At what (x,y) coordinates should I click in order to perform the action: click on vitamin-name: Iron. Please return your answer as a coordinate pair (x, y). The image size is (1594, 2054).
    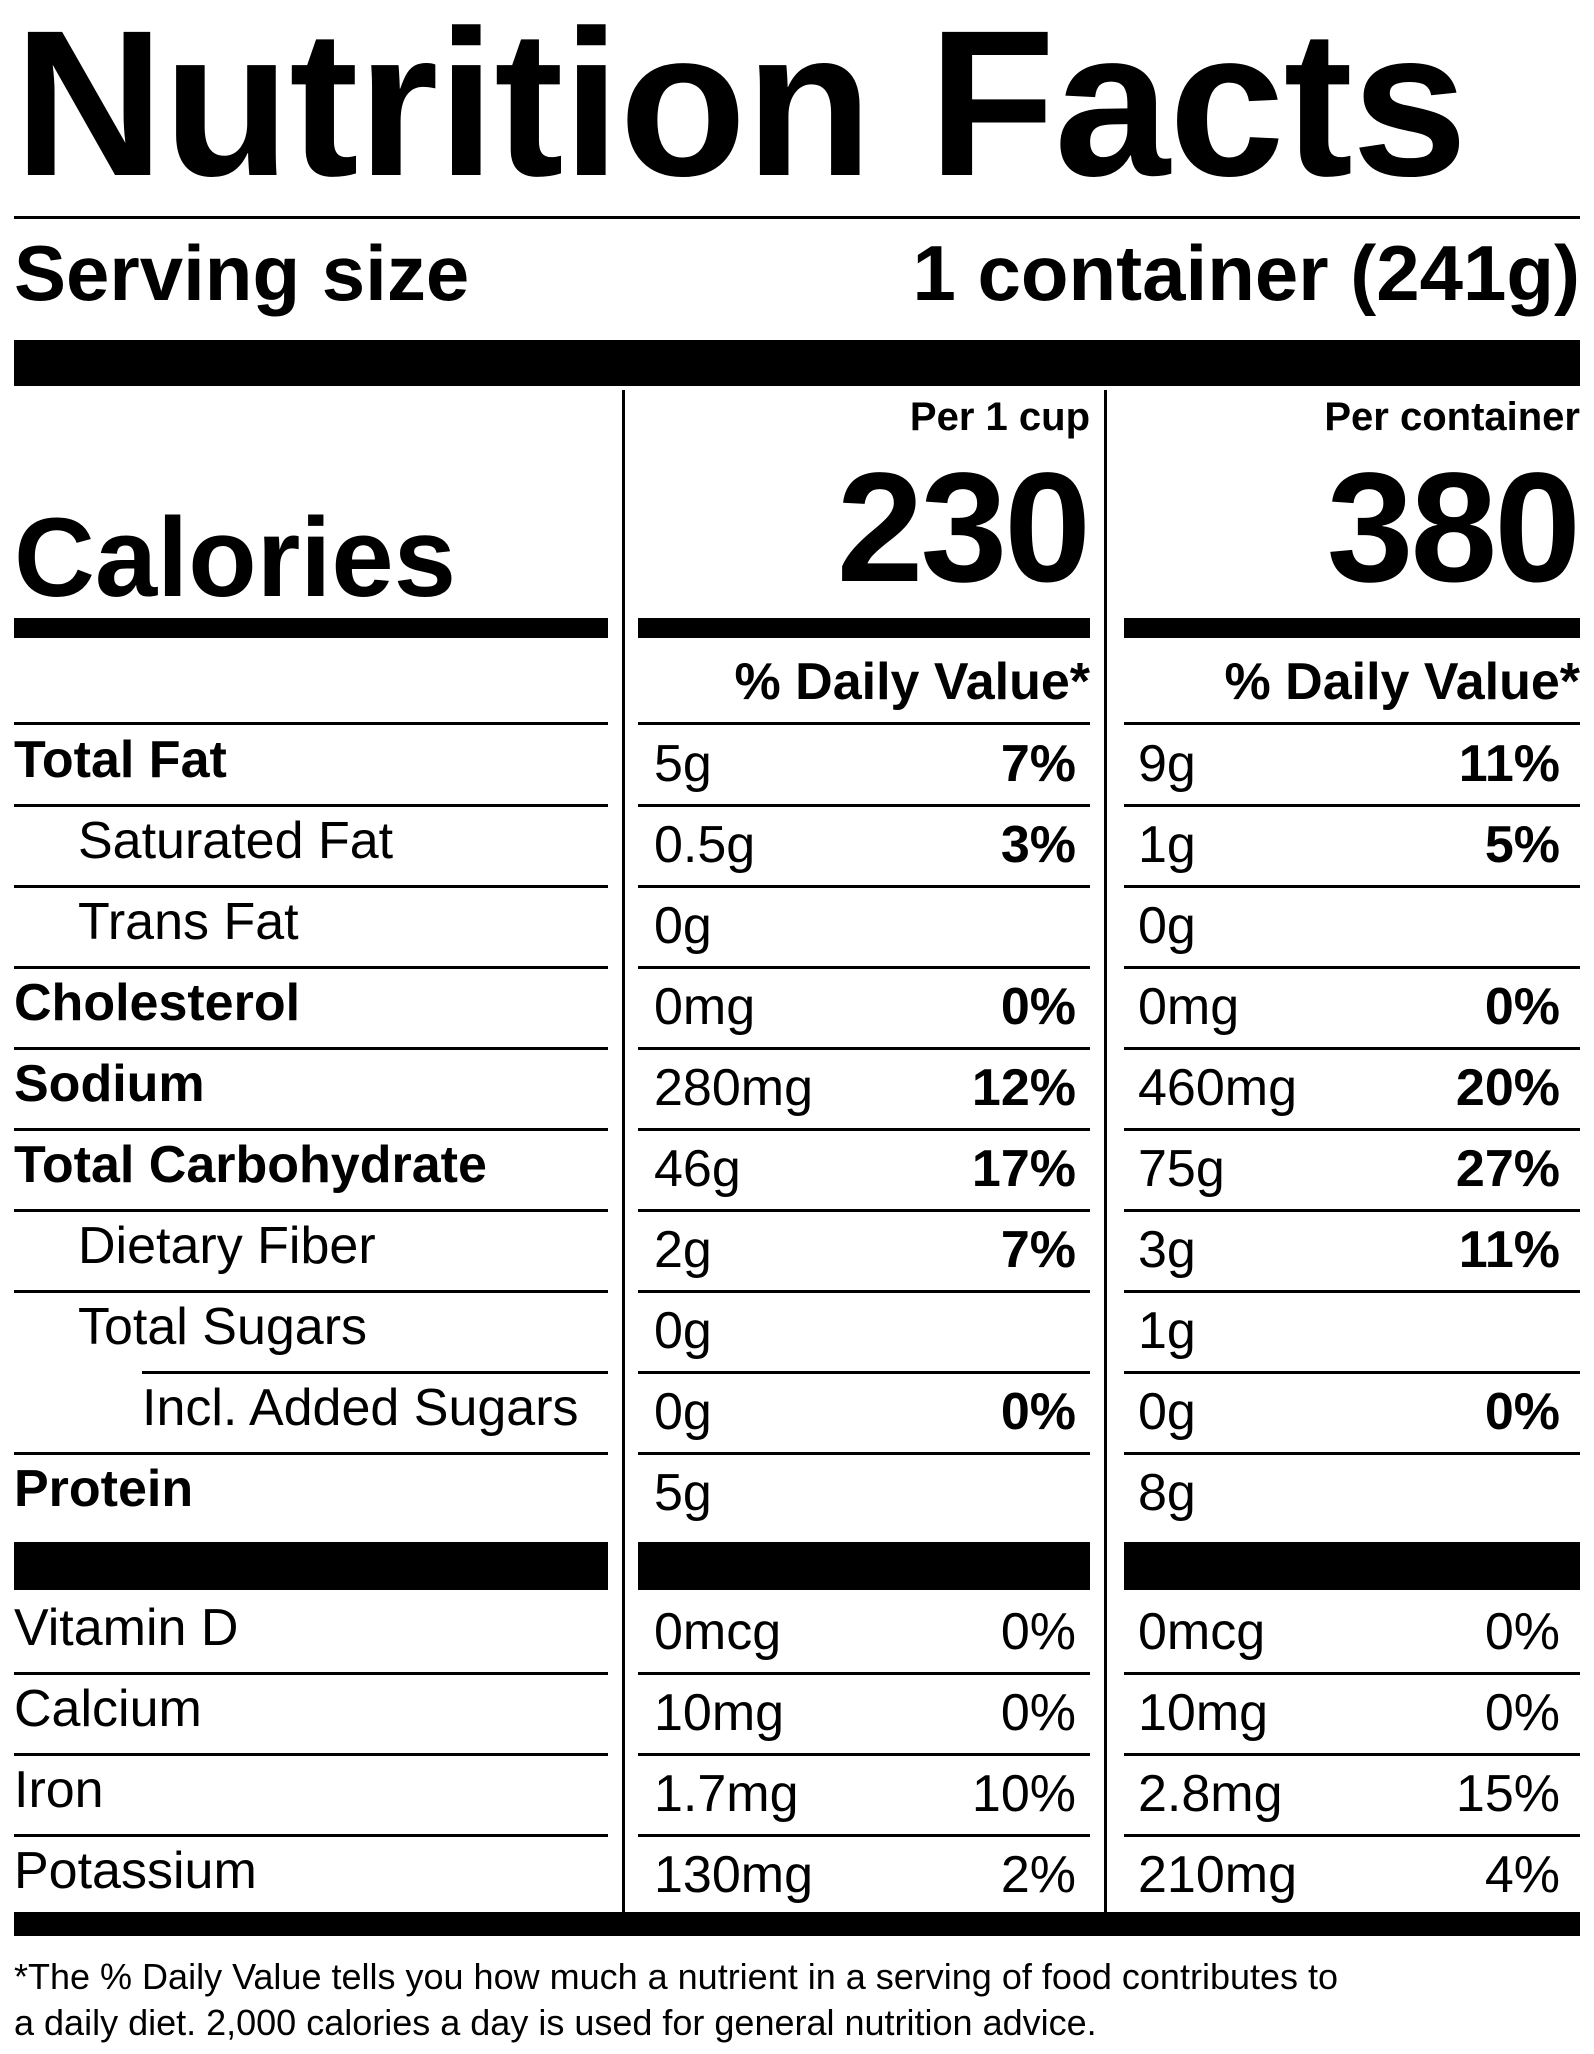
    Looking at the image, I should click on (59, 1790).